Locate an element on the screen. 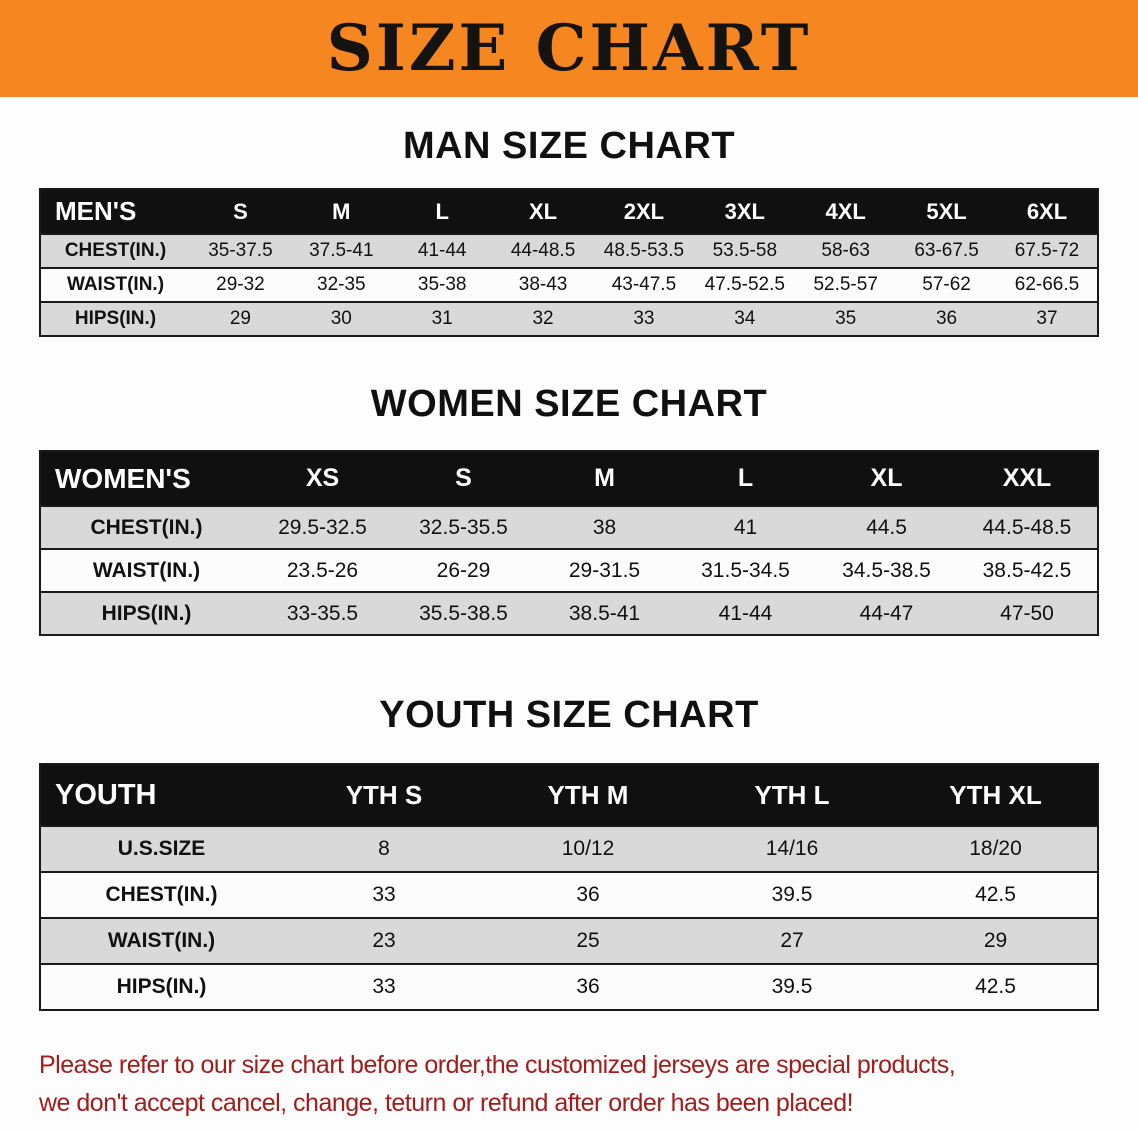 This screenshot has height=1132, width=1138. measurement-row: WAIST(IN.) 23 25 27 29 is located at coordinates (569, 941).